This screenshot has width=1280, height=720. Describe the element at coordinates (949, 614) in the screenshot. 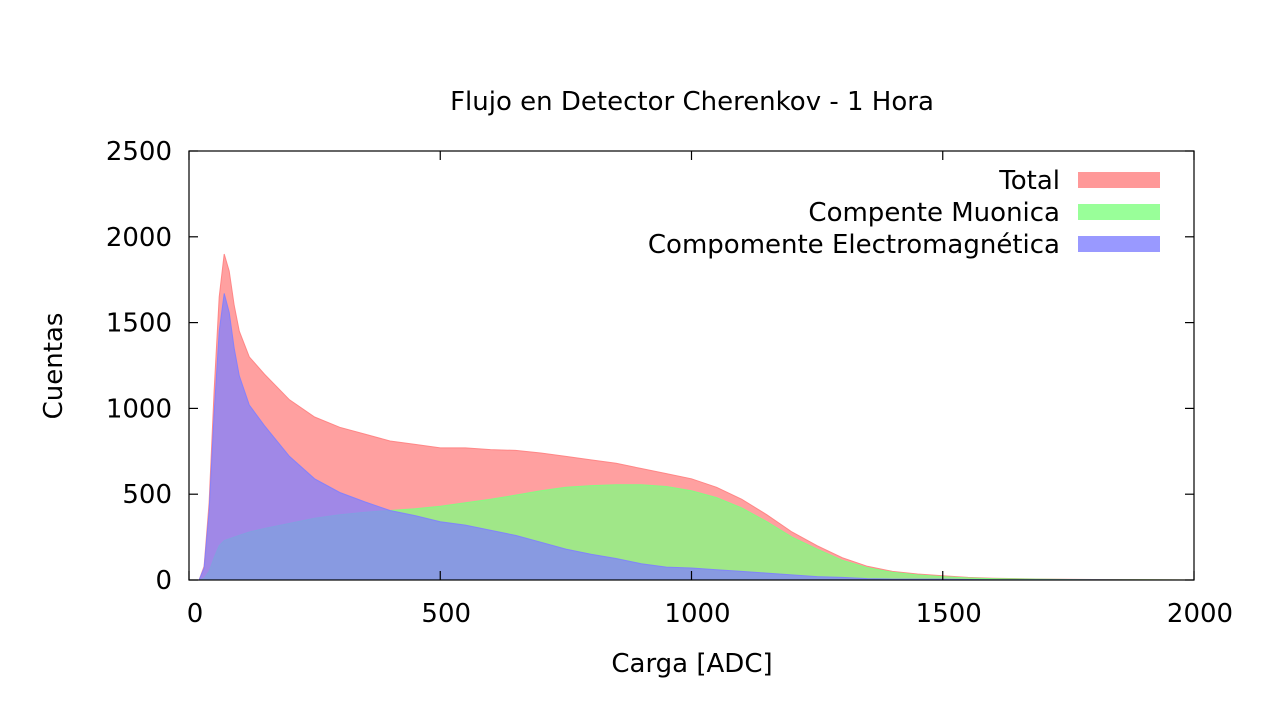

I see `x-tick-label: 1500` at that location.